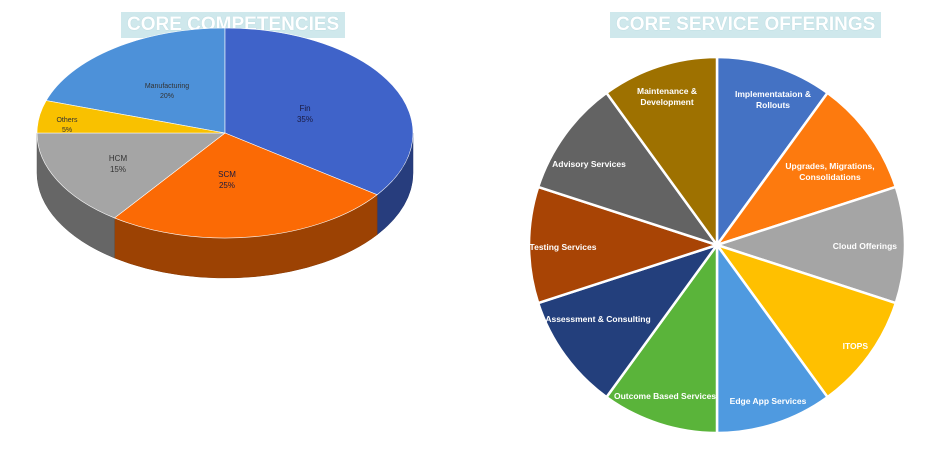  I want to click on service-slice-upgrades-migrations-consolidations, so click(805, 169).